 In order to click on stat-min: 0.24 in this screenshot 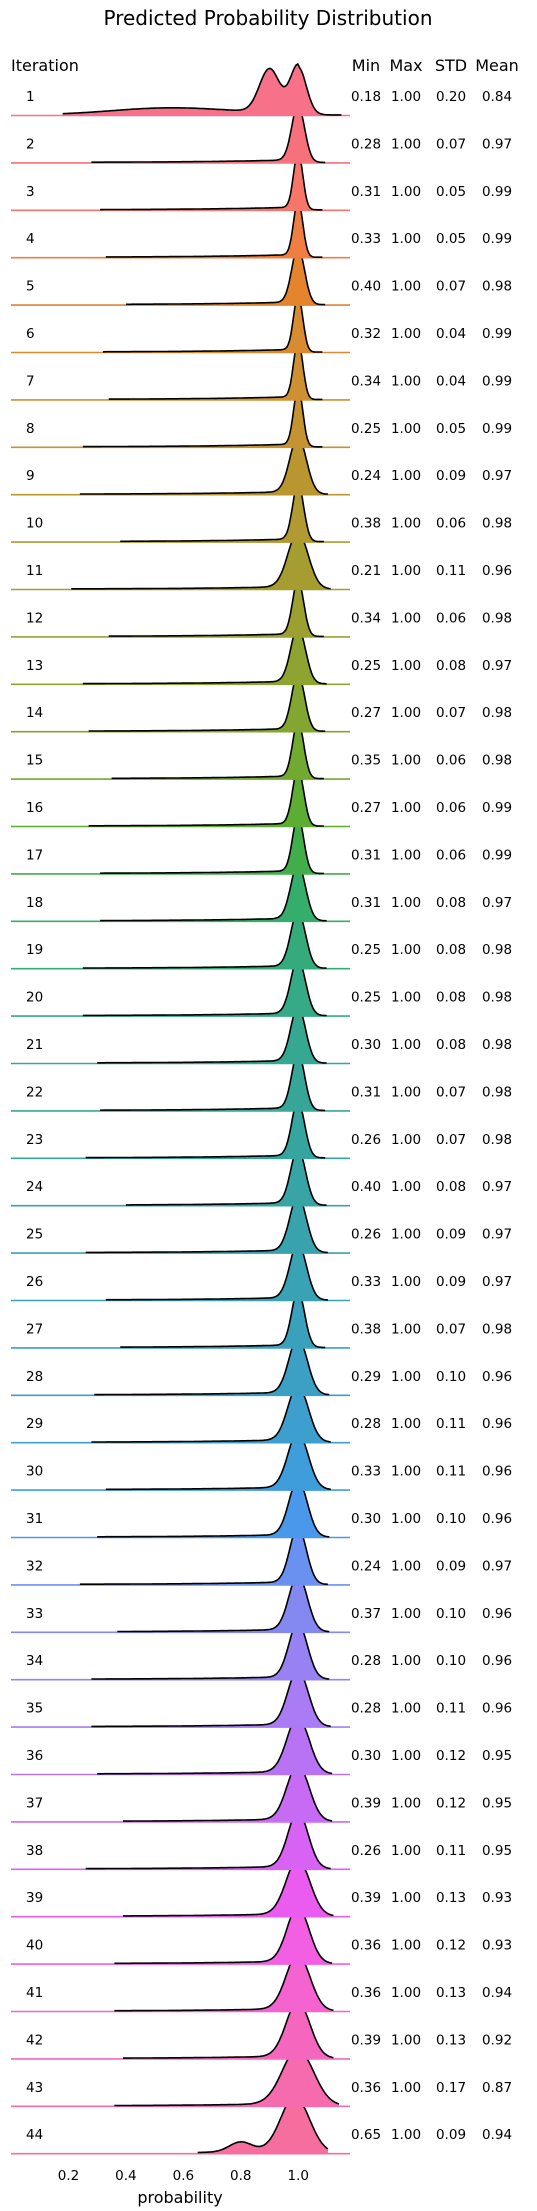, I will do `click(366, 476)`.